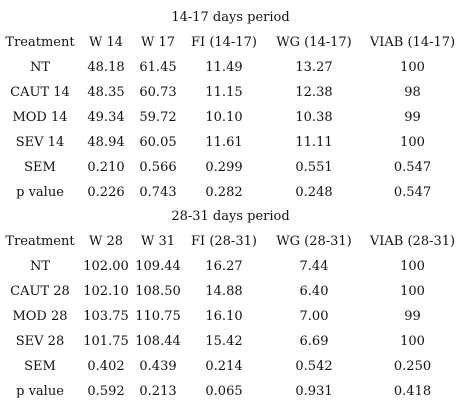 The width and height of the screenshot is (461, 408). What do you see at coordinates (314, 316) in the screenshot?
I see `table-cell: 7.00` at bounding box center [314, 316].